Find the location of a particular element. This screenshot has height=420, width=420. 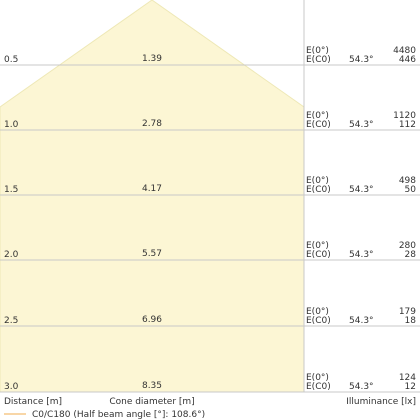

e0-illuminance-value: 1120 is located at coordinates (404, 116).